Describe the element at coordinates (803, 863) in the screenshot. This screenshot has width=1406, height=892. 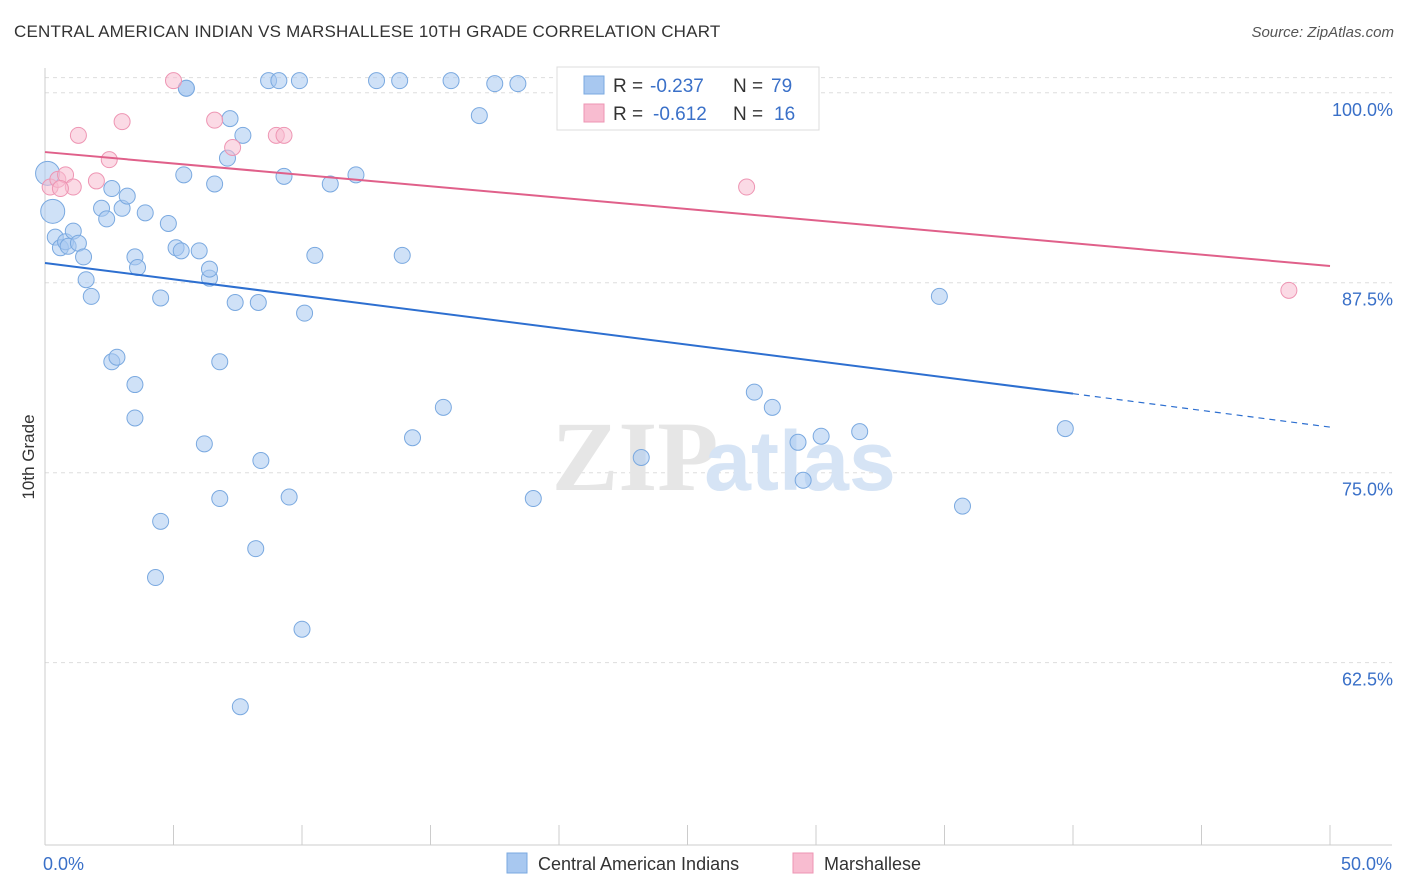
I see `legend-swatch-pink` at that location.